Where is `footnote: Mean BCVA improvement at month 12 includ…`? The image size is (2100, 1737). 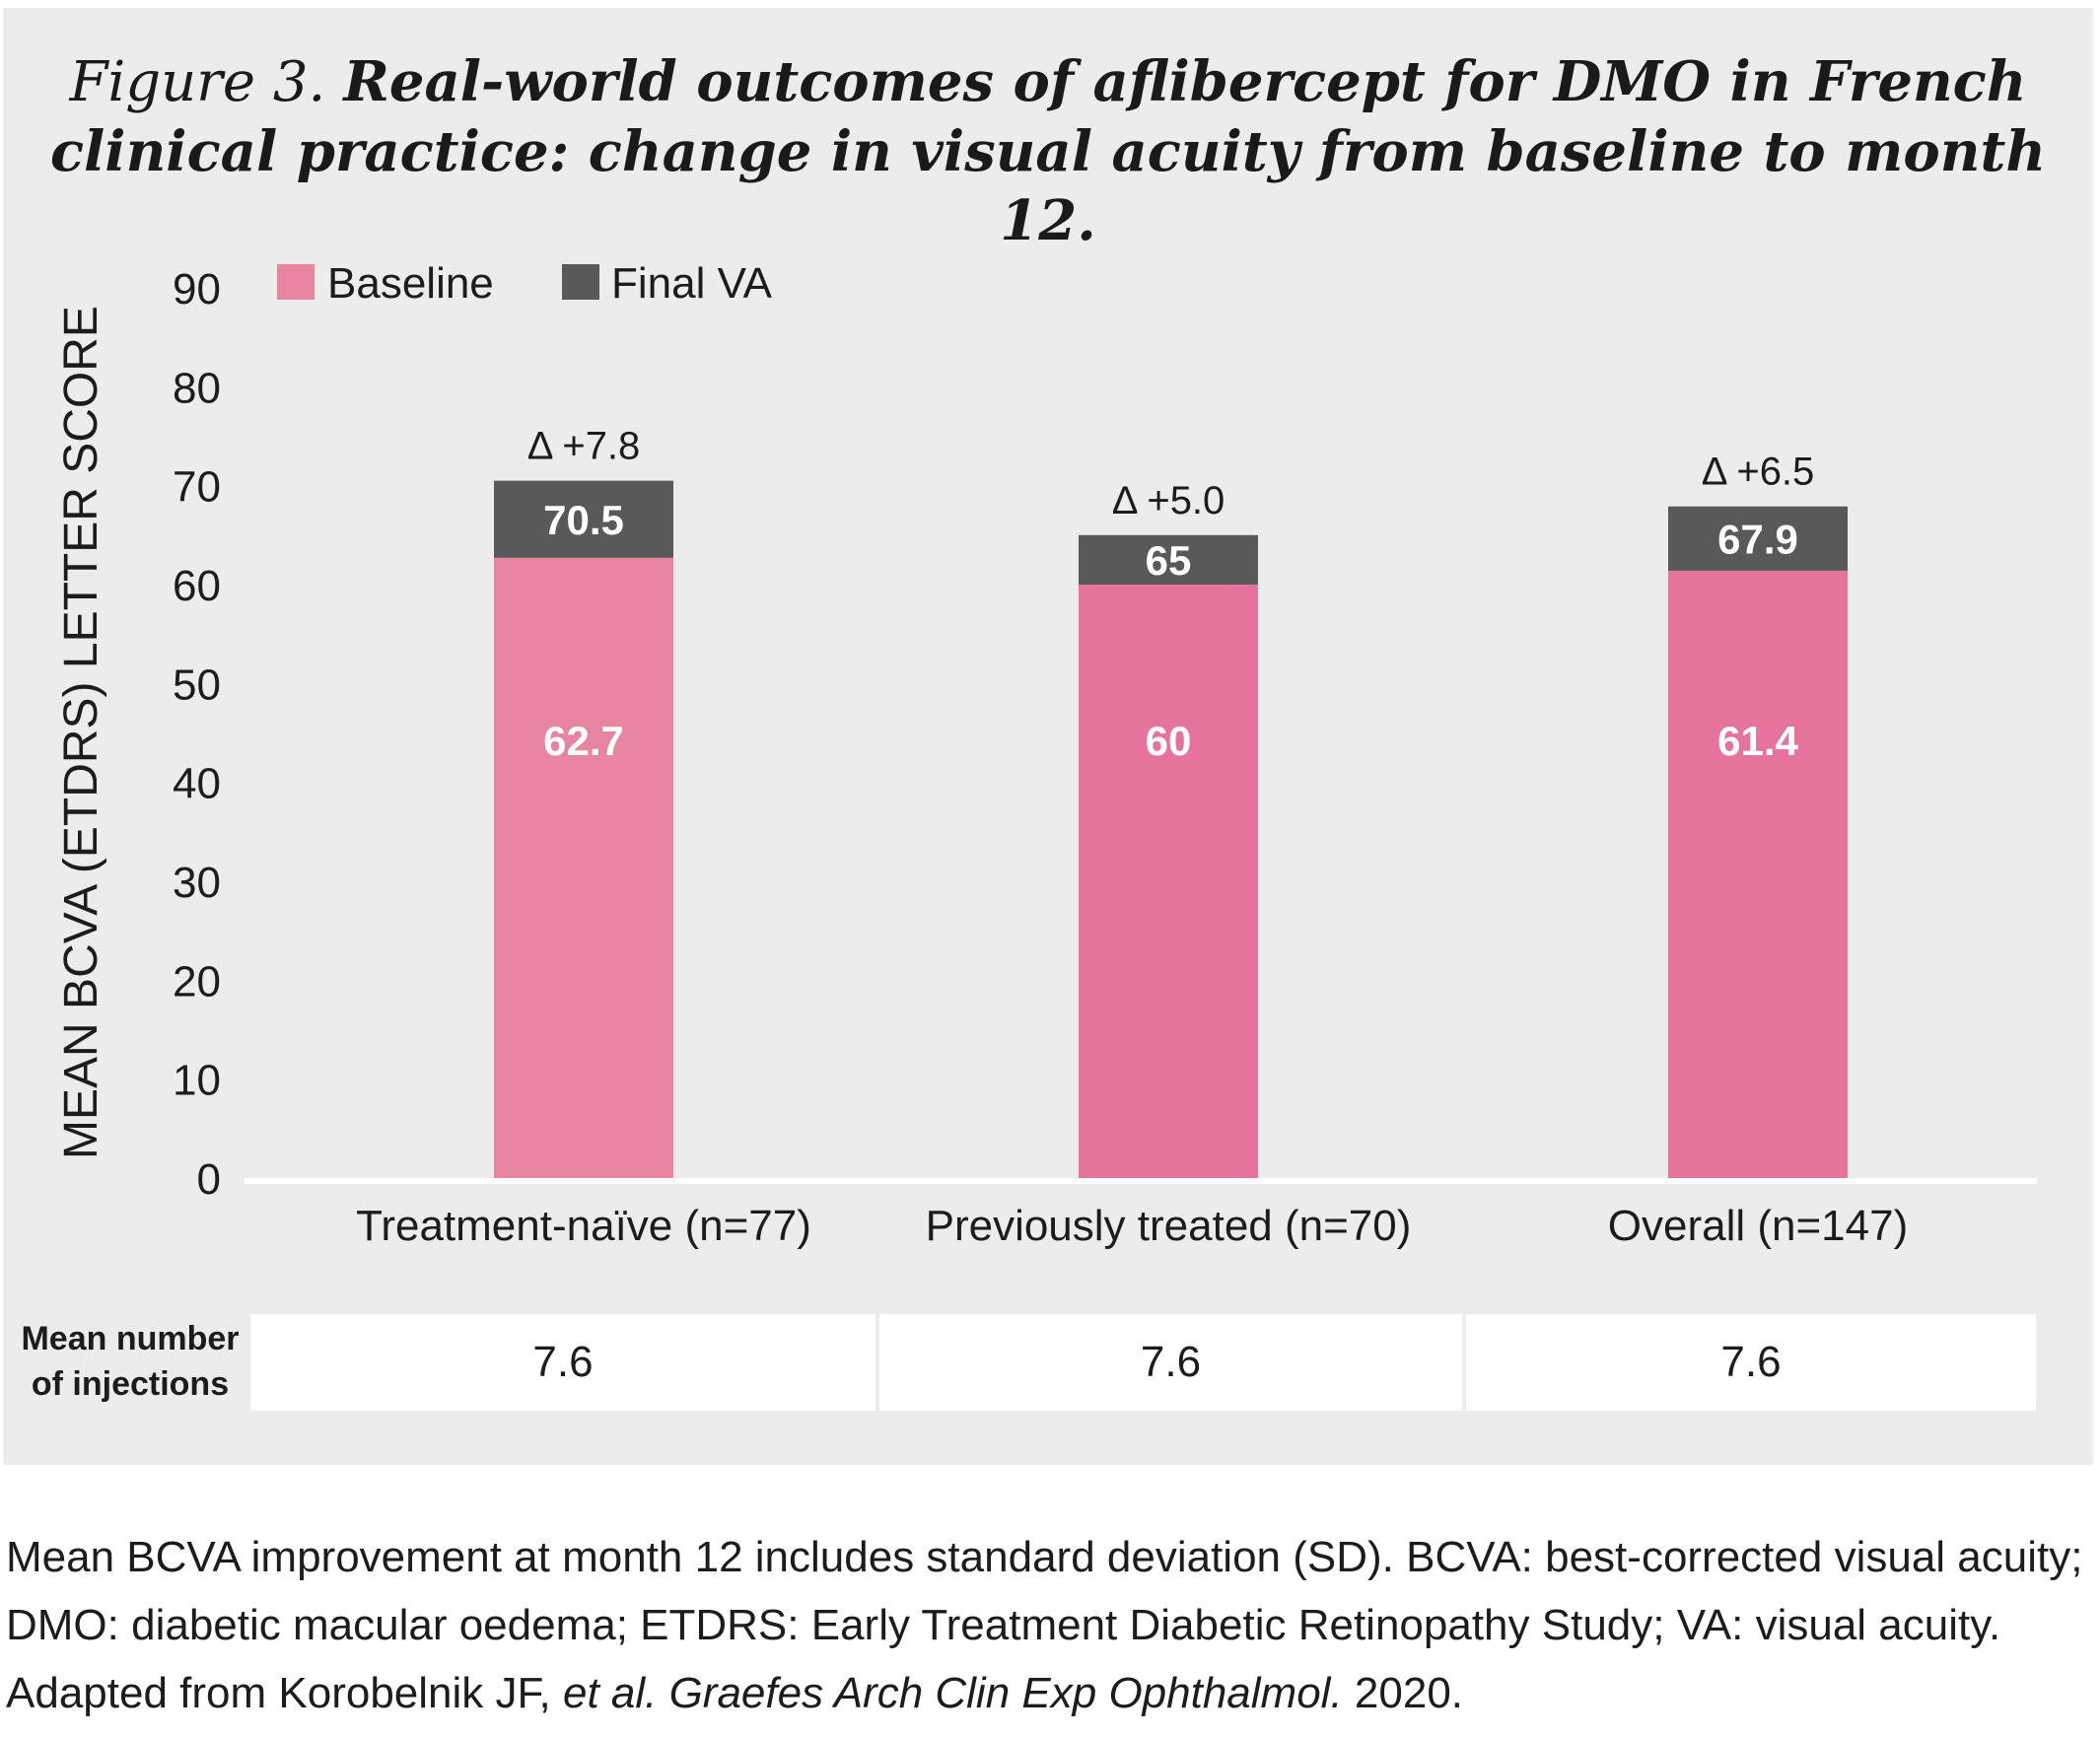
footnote: Mean BCVA improvement at month 12 includ… is located at coordinates (1046, 1625).